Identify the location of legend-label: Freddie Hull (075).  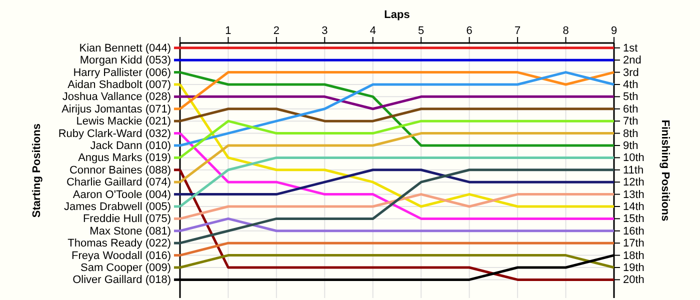
(126, 219).